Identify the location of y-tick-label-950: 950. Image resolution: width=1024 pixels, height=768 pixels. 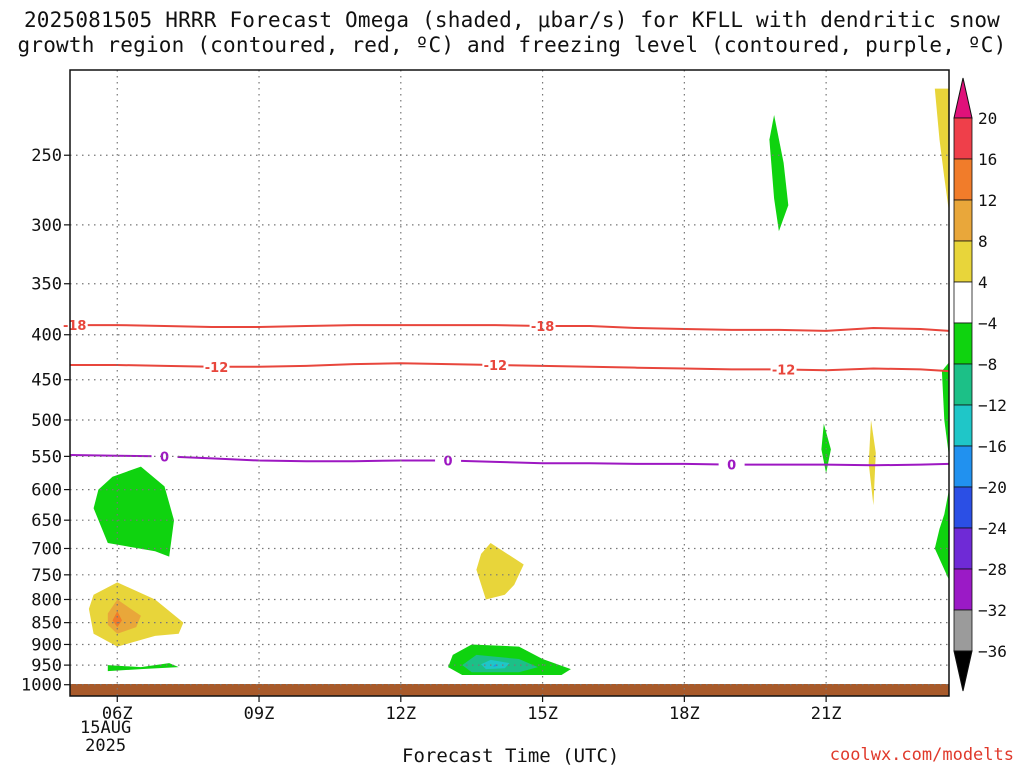
(46, 666).